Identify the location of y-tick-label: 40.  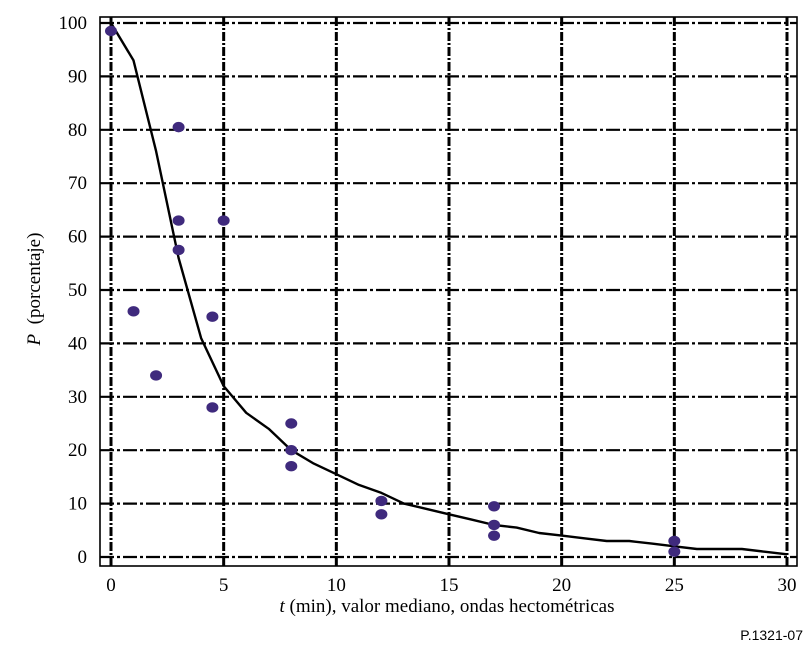
(77, 343).